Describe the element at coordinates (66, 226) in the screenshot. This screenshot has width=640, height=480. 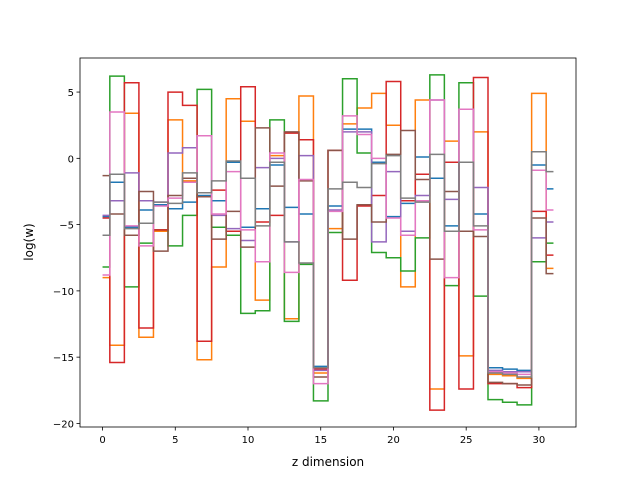
I see `y-tick-label: −5` at that location.